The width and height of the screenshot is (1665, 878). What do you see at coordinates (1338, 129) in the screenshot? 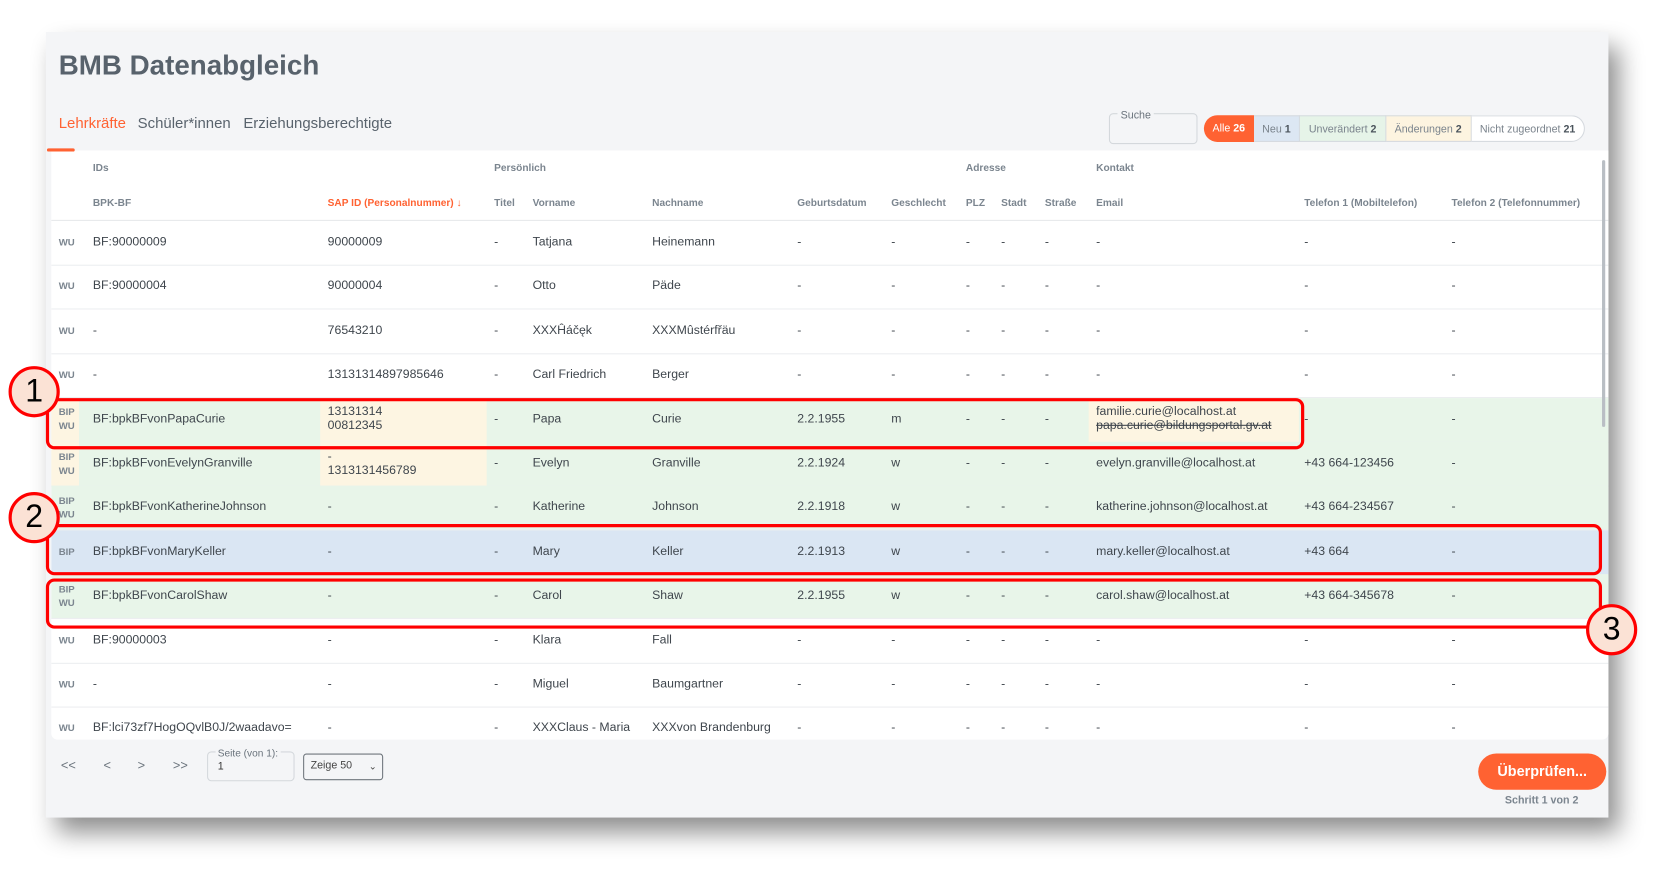
I see `filter-label: Unverändert` at bounding box center [1338, 129].